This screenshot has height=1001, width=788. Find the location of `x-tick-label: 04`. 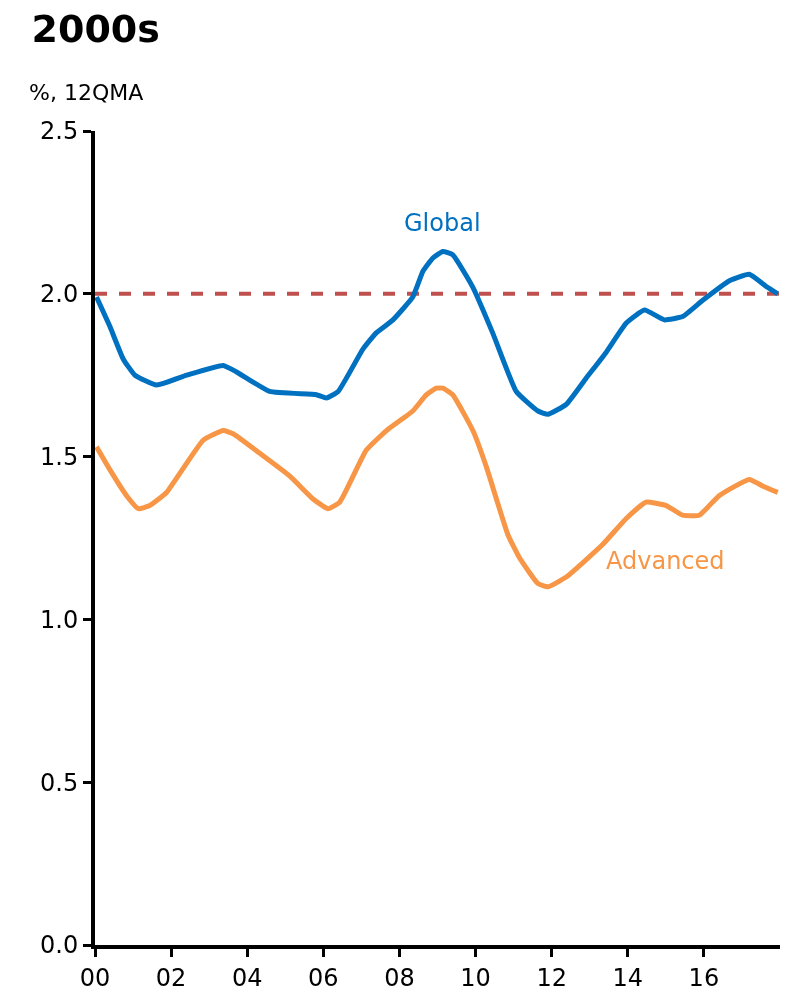

x-tick-label: 04 is located at coordinates (247, 977).